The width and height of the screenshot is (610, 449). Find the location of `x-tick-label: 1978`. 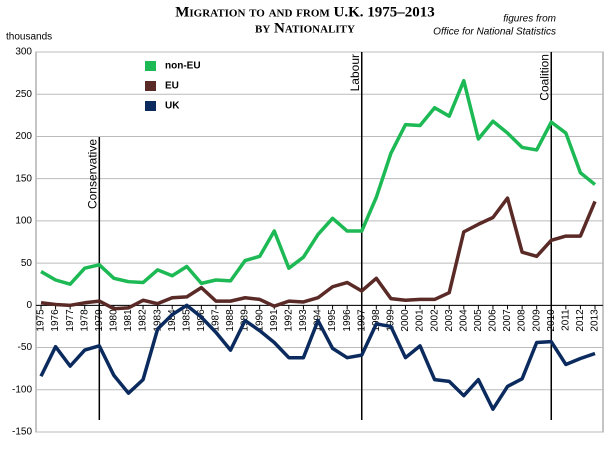

x-tick-label: 1978 is located at coordinates (84, 320).